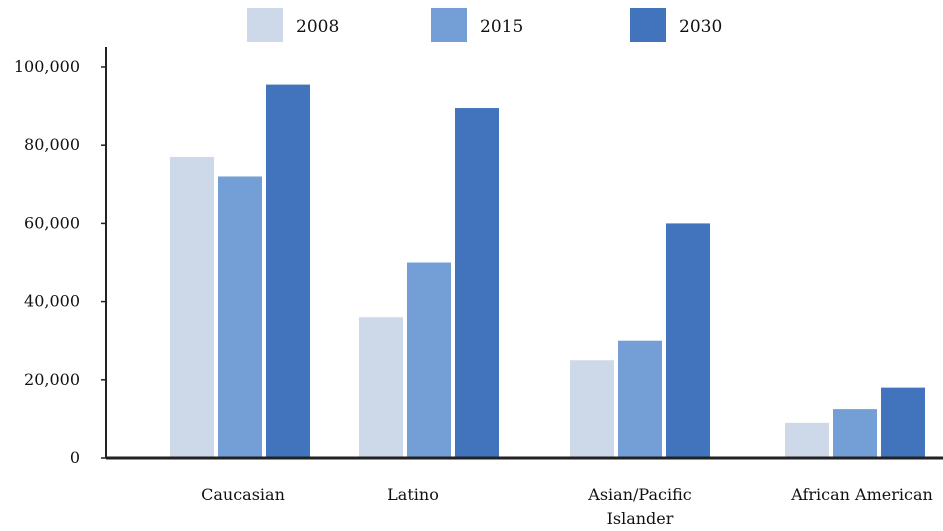  Describe the element at coordinates (75, 457) in the screenshot. I see `y-tick-label: 0` at that location.